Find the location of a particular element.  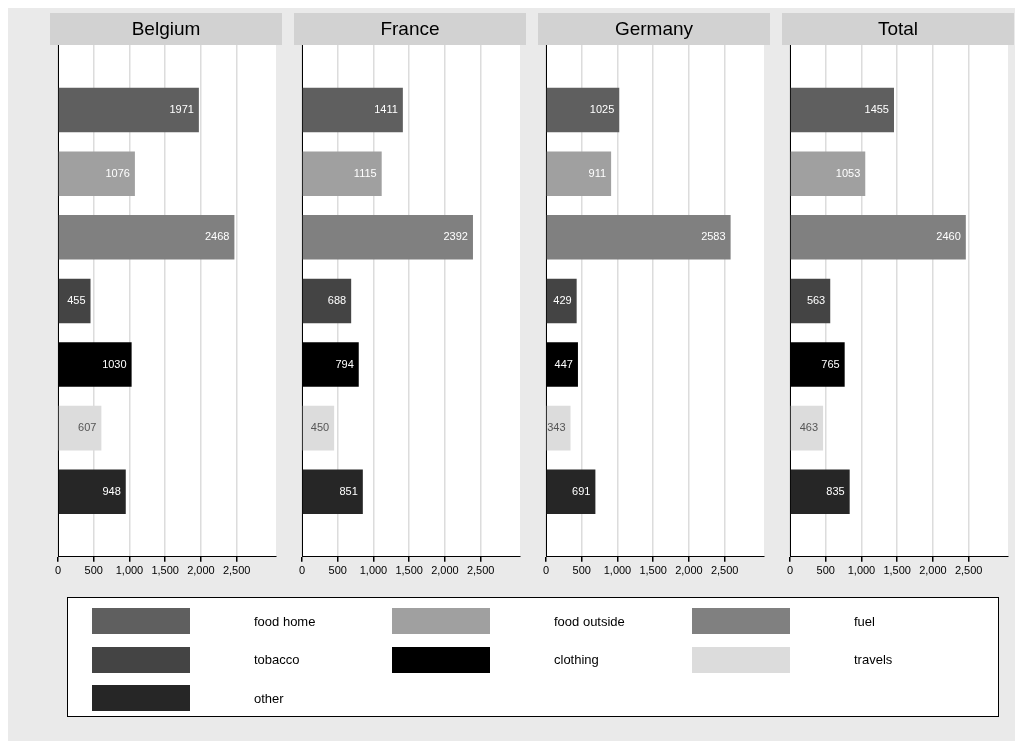

text: food outside is located at coordinates (589, 621).